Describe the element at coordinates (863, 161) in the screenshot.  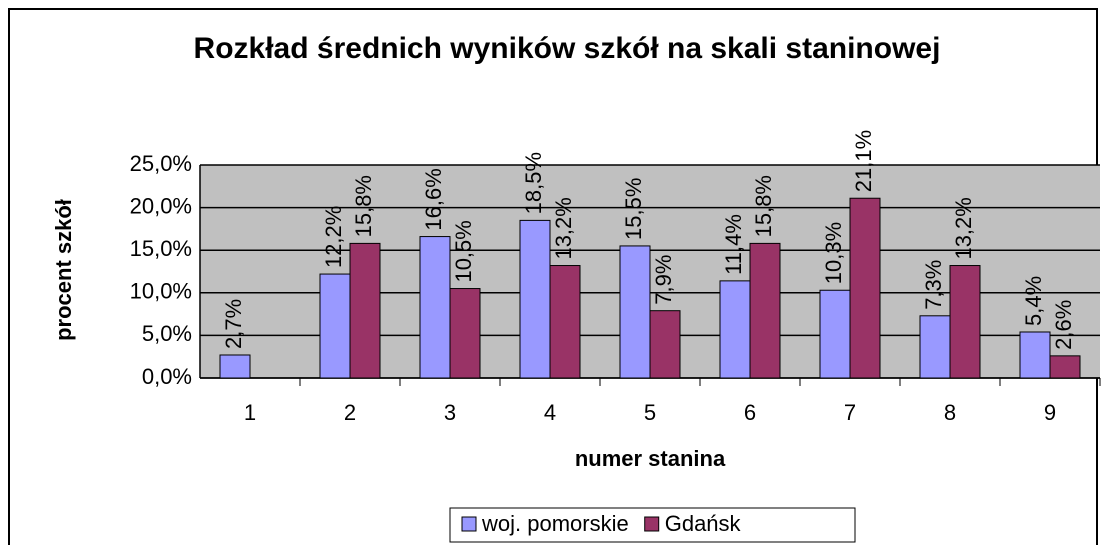
I see `value-label: 21,1%` at that location.